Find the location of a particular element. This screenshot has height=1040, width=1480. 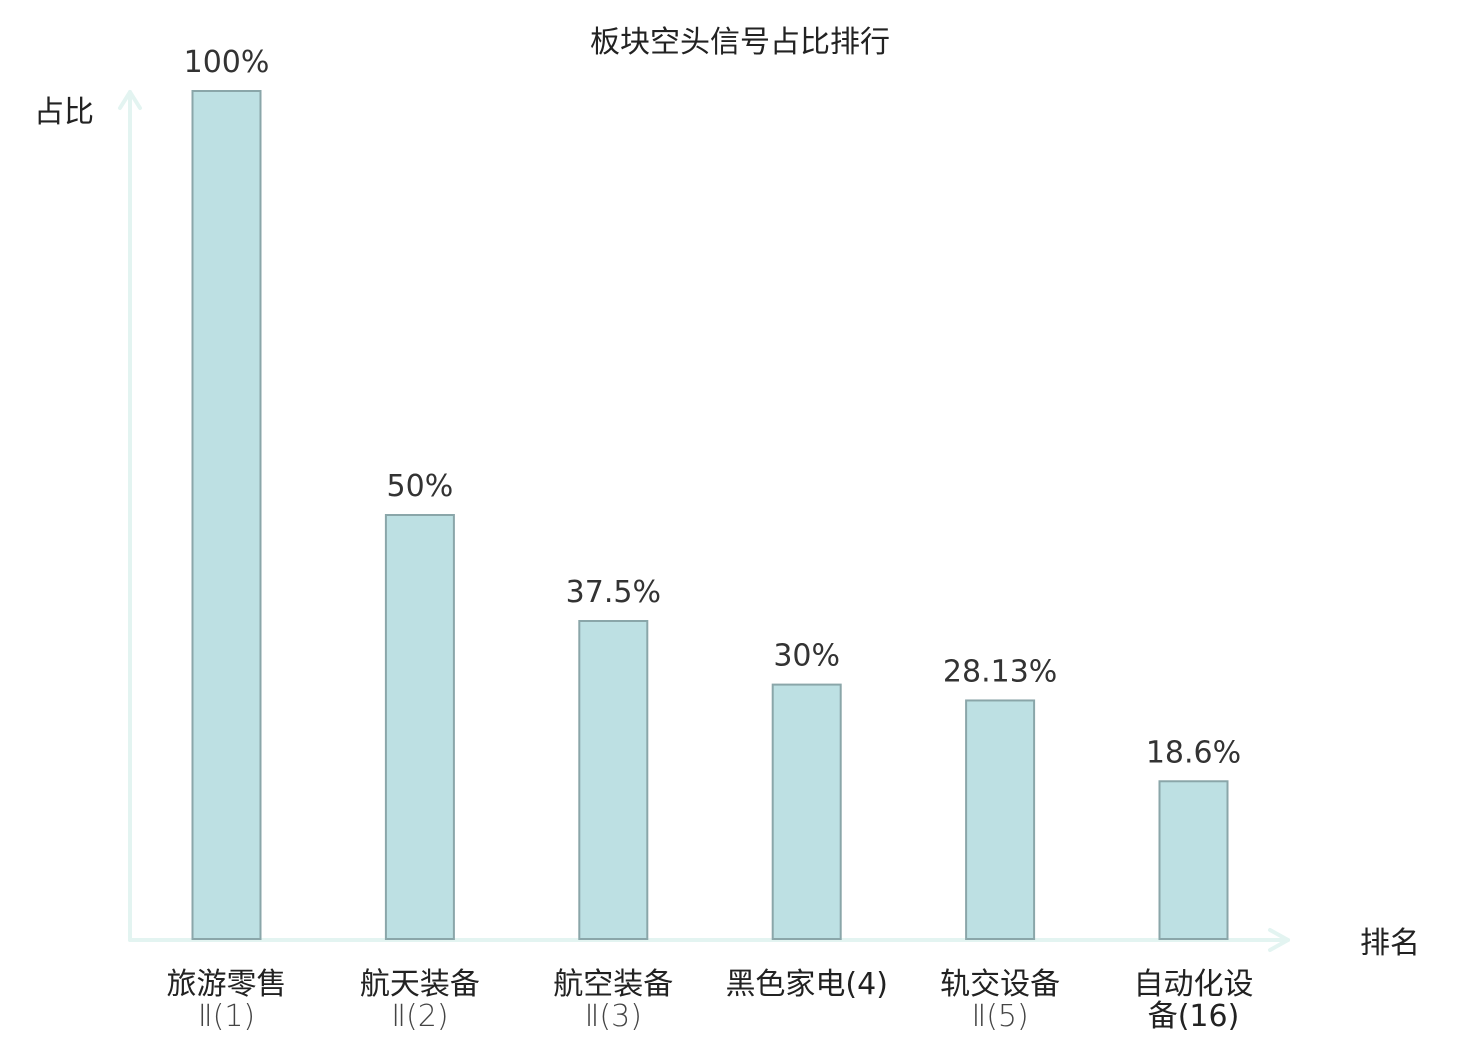

category-label-line: 航空装备 is located at coordinates (613, 984).